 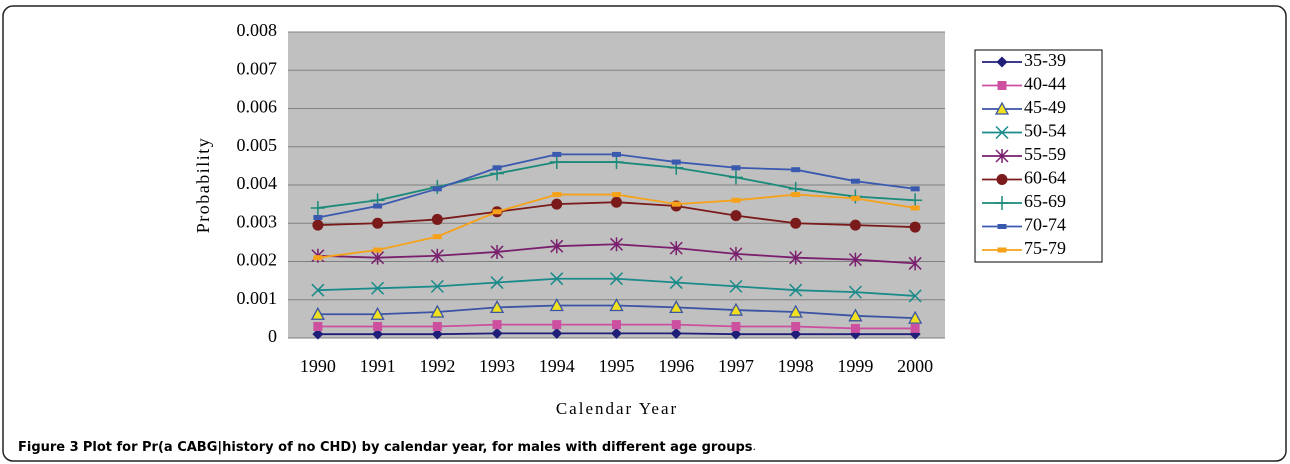 I want to click on x-tick-label: 1995, so click(x=617, y=366).